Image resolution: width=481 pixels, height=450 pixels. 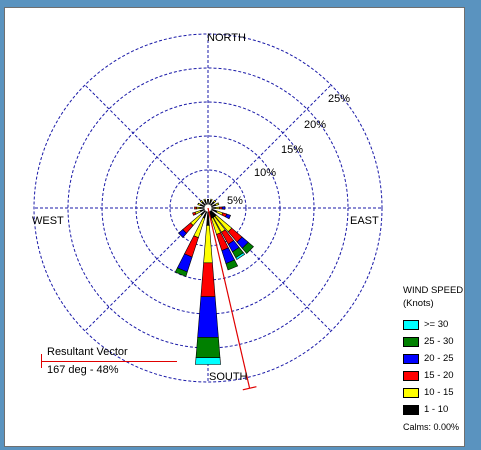 I want to click on petals, so click(x=214, y=281).